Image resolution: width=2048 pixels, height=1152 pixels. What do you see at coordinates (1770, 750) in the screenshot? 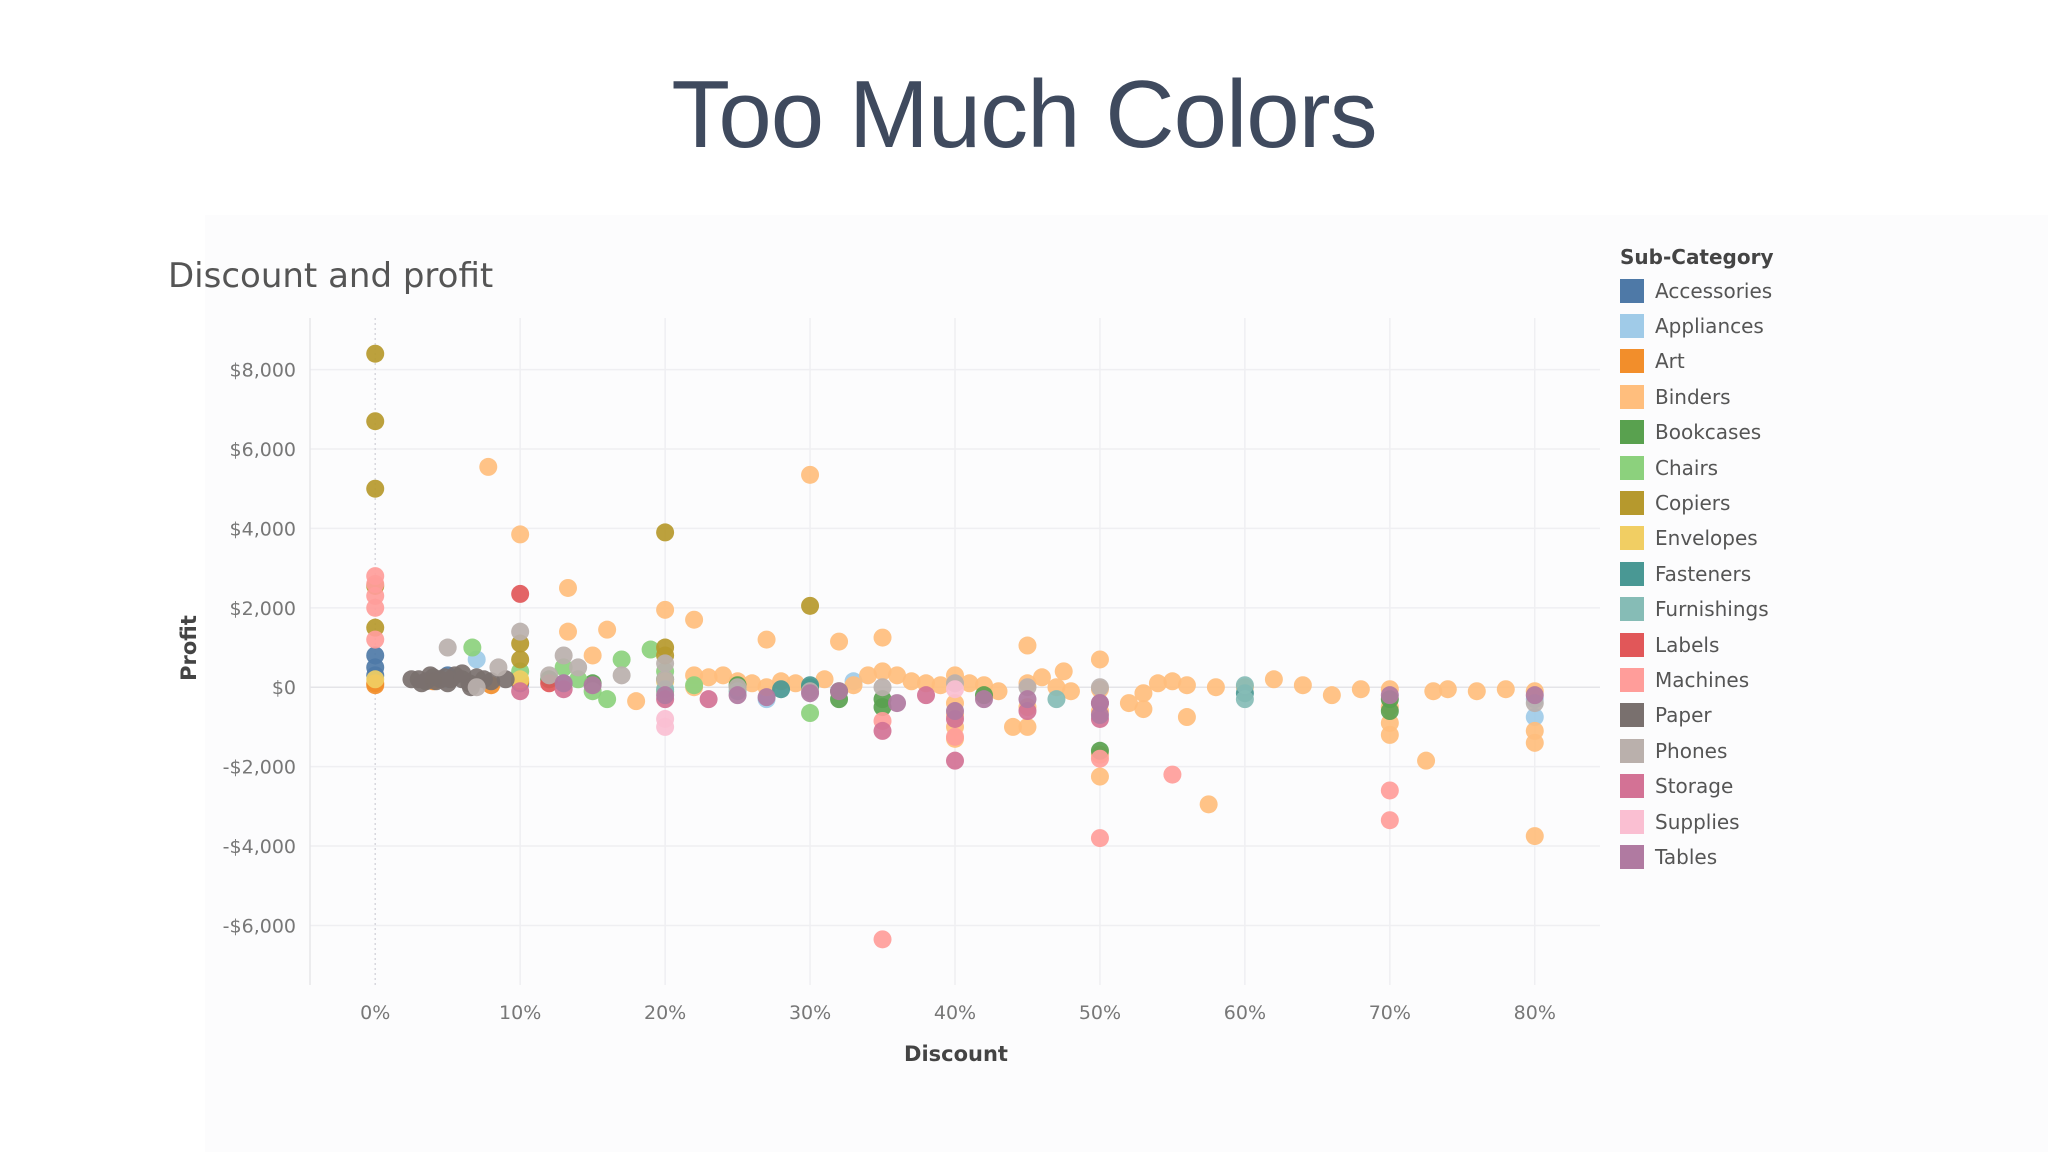
I see `legend-item: Phones` at bounding box center [1770, 750].